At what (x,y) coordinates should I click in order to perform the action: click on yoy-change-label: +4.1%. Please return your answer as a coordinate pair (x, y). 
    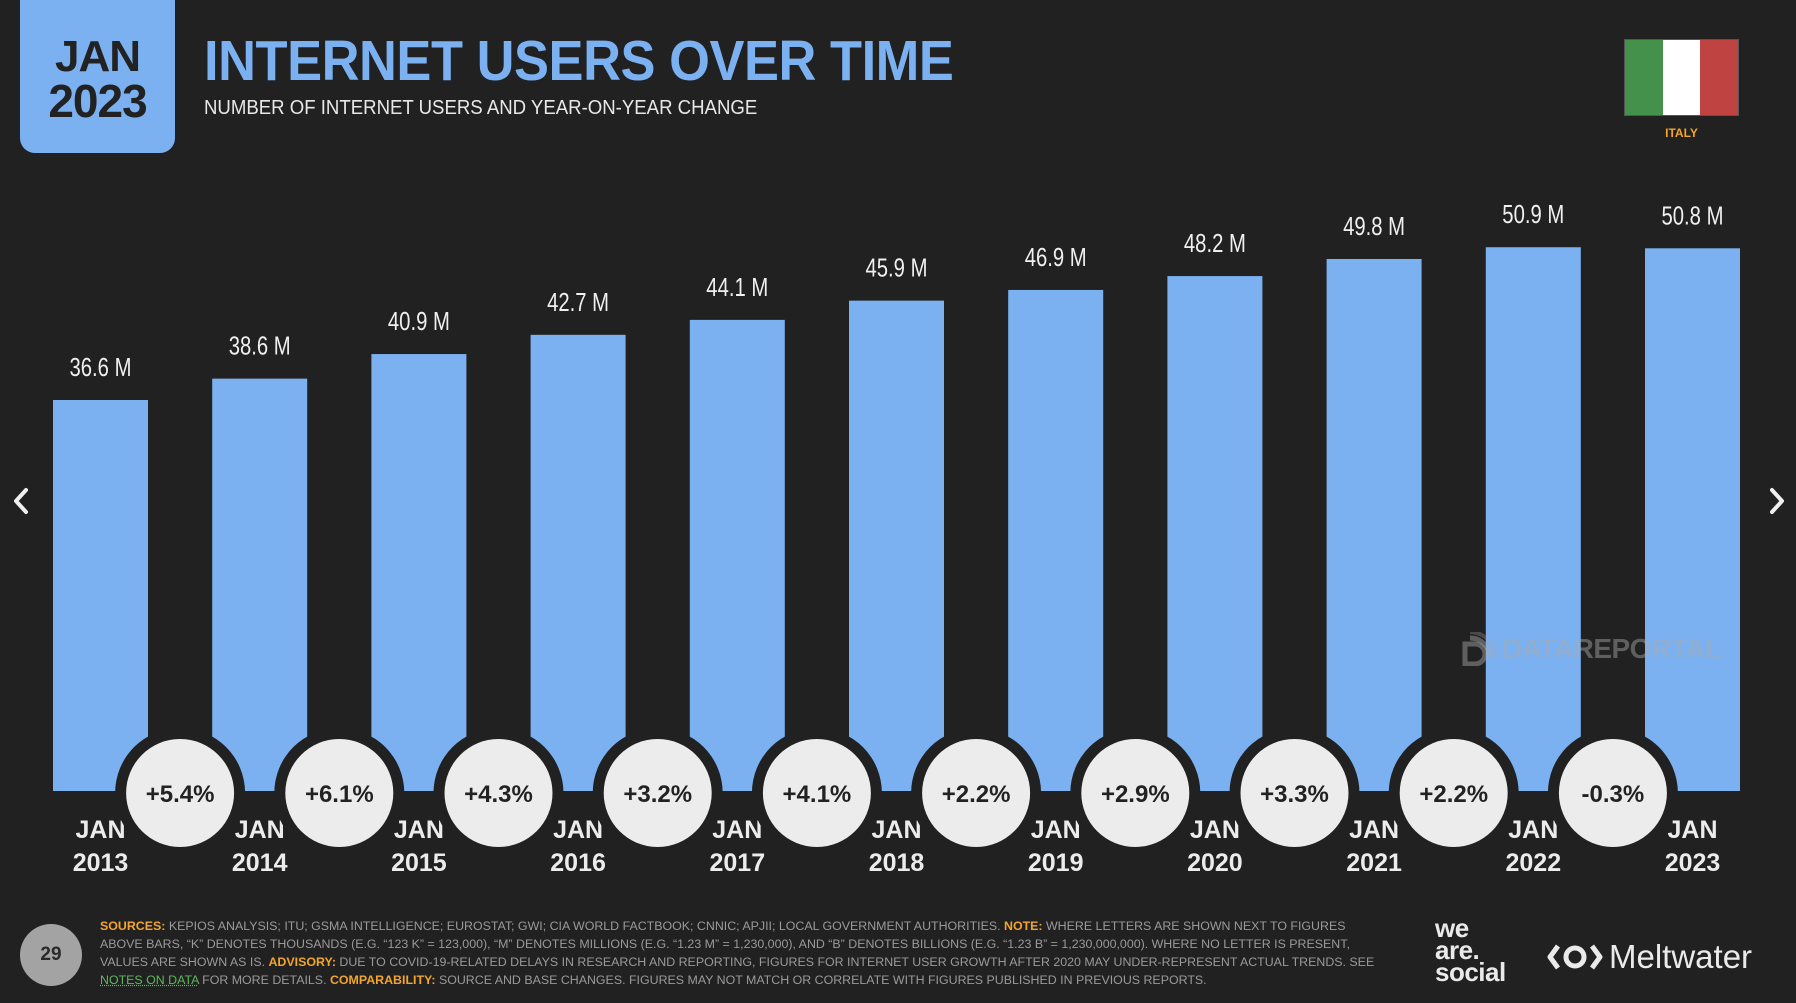
    Looking at the image, I should click on (817, 794).